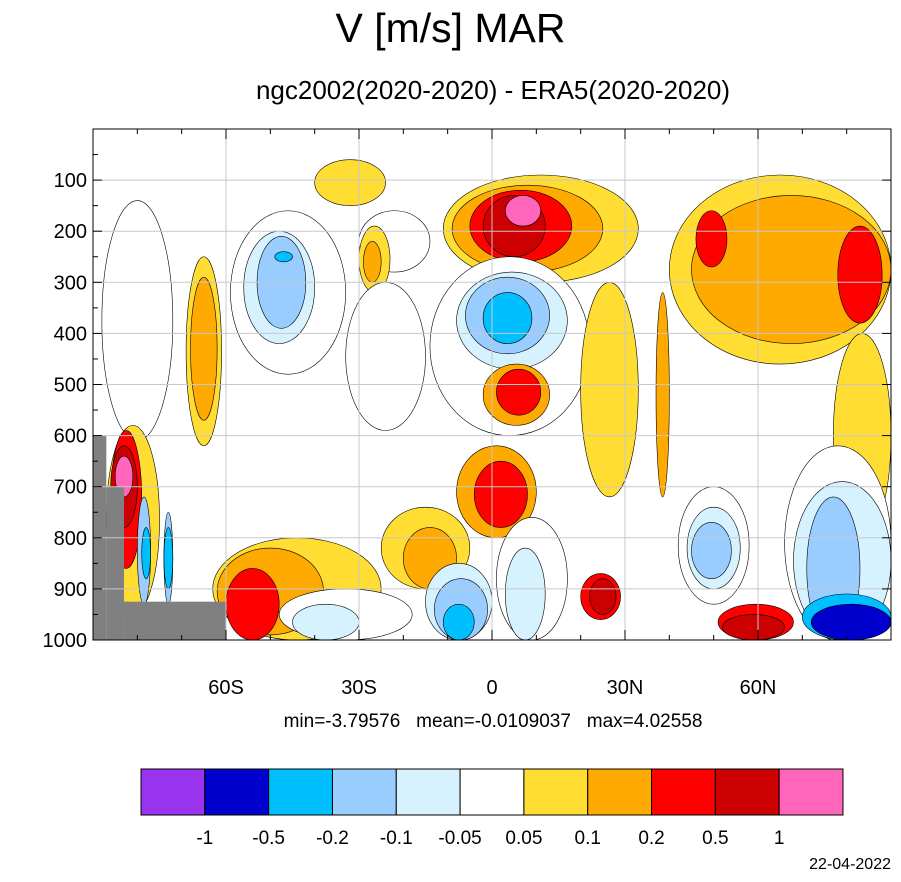 Image resolution: width=901 pixels, height=882 pixels. Describe the element at coordinates (450, 28) in the screenshot. I see `chart-title: V [m/s] MAR` at that location.